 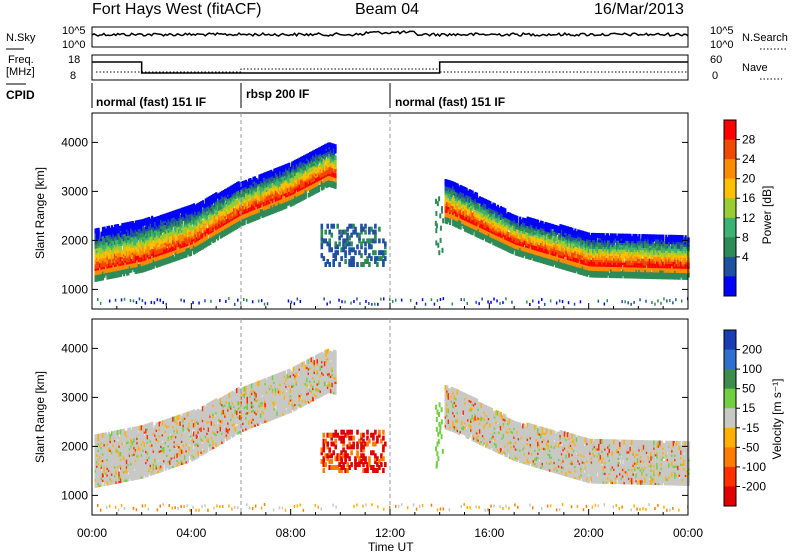 What do you see at coordinates (715, 76) in the screenshot?
I see `nave-tick-bottom: 0` at bounding box center [715, 76].